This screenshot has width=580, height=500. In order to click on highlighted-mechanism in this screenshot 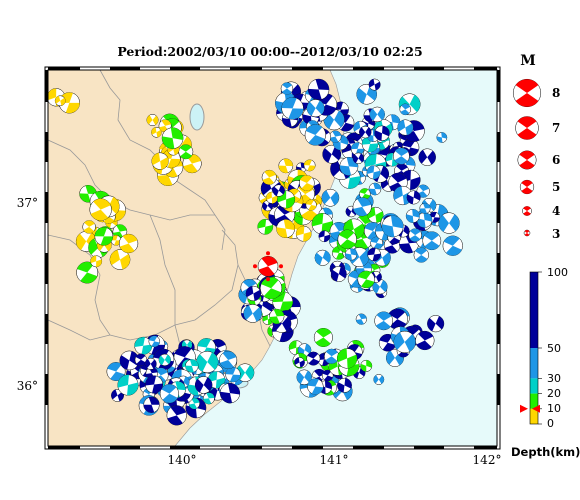, I will do `click(268, 266)`.